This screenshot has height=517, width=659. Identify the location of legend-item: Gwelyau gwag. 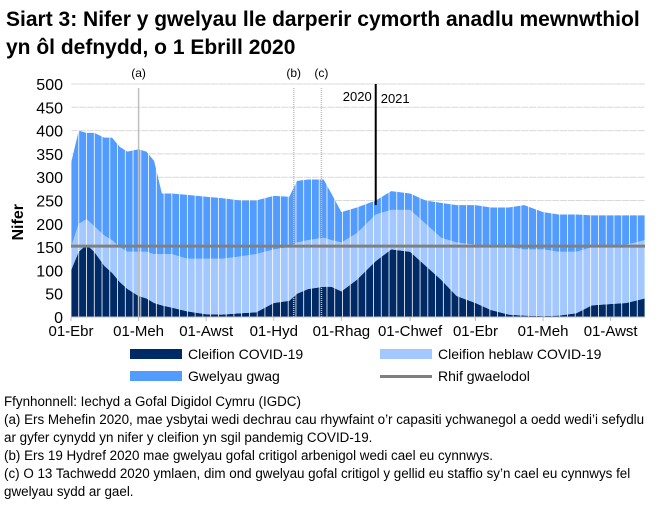
(205, 376).